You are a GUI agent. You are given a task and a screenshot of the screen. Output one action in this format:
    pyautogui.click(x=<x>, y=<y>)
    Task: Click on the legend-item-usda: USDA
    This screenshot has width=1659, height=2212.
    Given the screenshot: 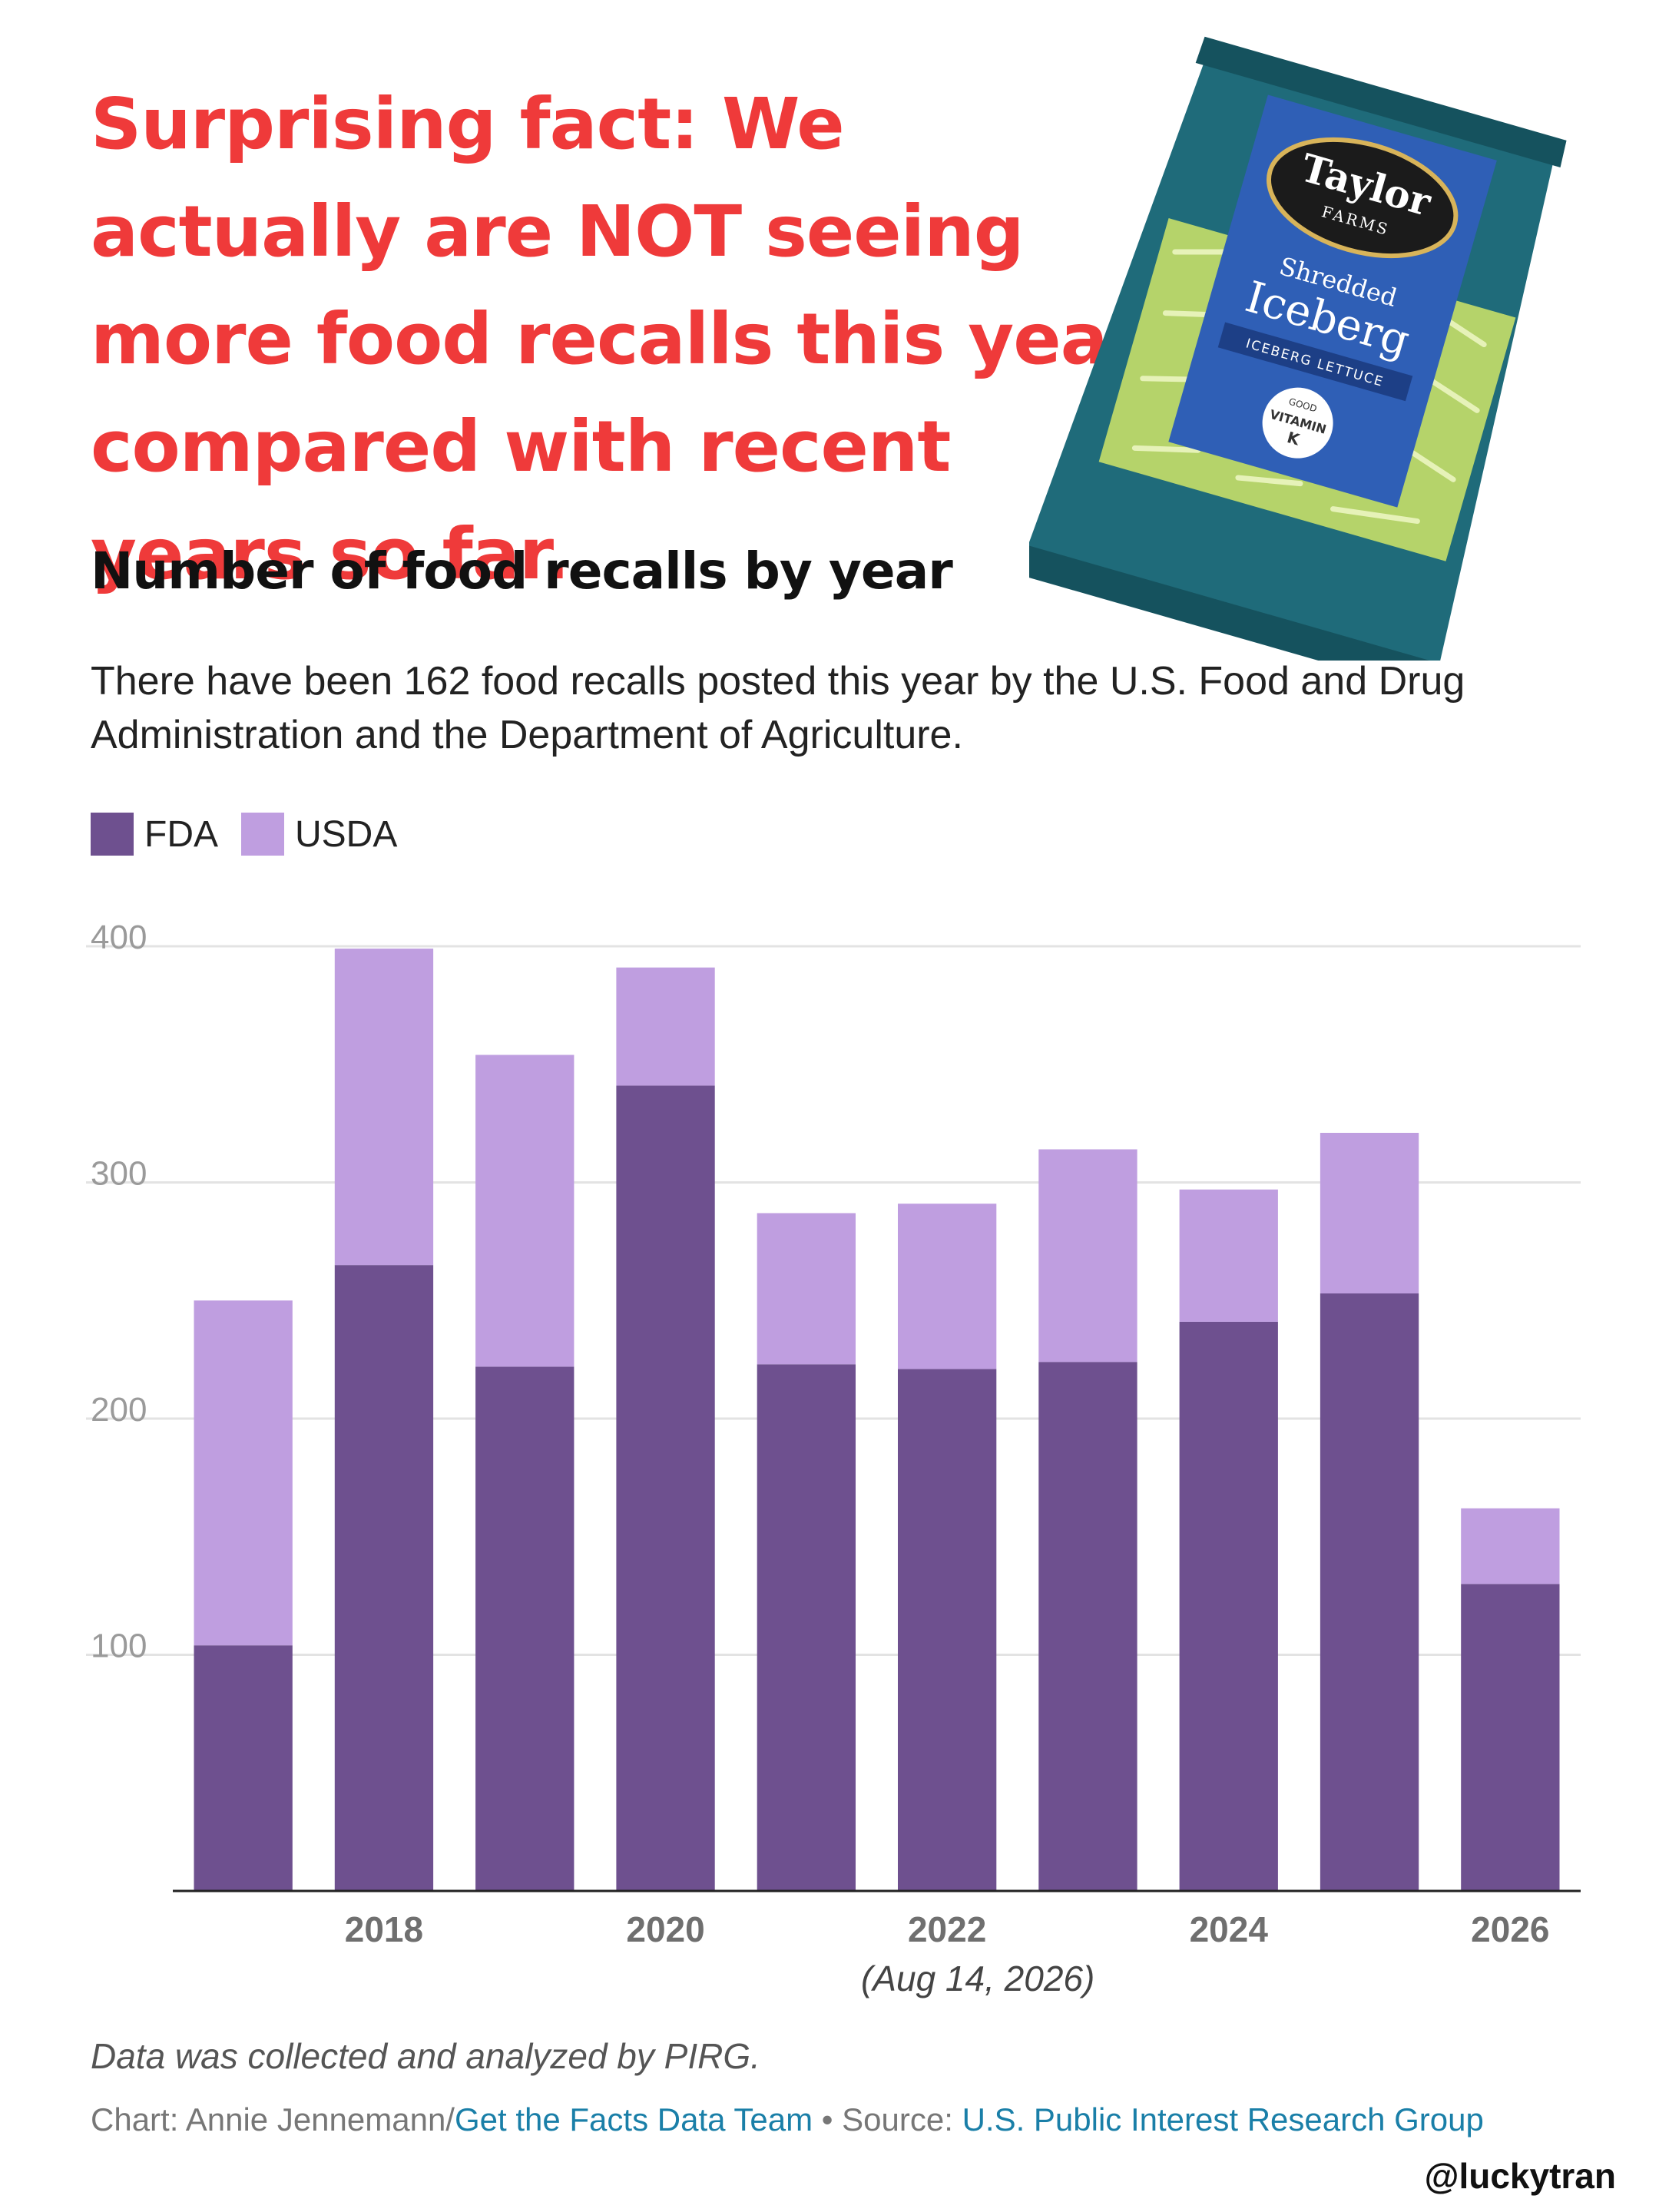 What is the action you would take?
    pyautogui.click(x=319, y=834)
    